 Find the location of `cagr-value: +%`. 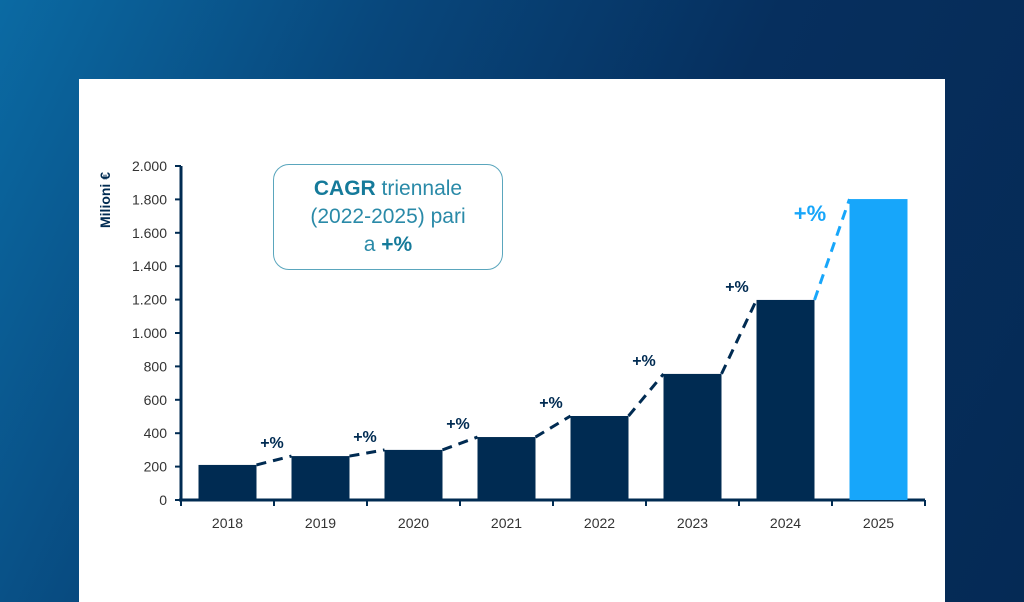

cagr-value: +% is located at coordinates (397, 244).